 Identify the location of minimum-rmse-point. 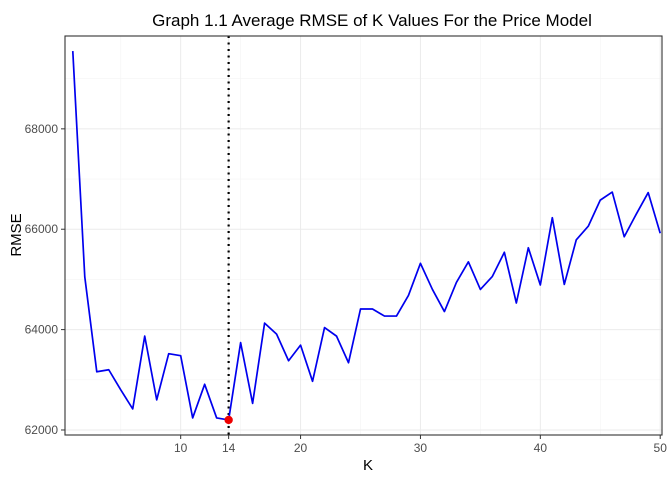
(228, 420).